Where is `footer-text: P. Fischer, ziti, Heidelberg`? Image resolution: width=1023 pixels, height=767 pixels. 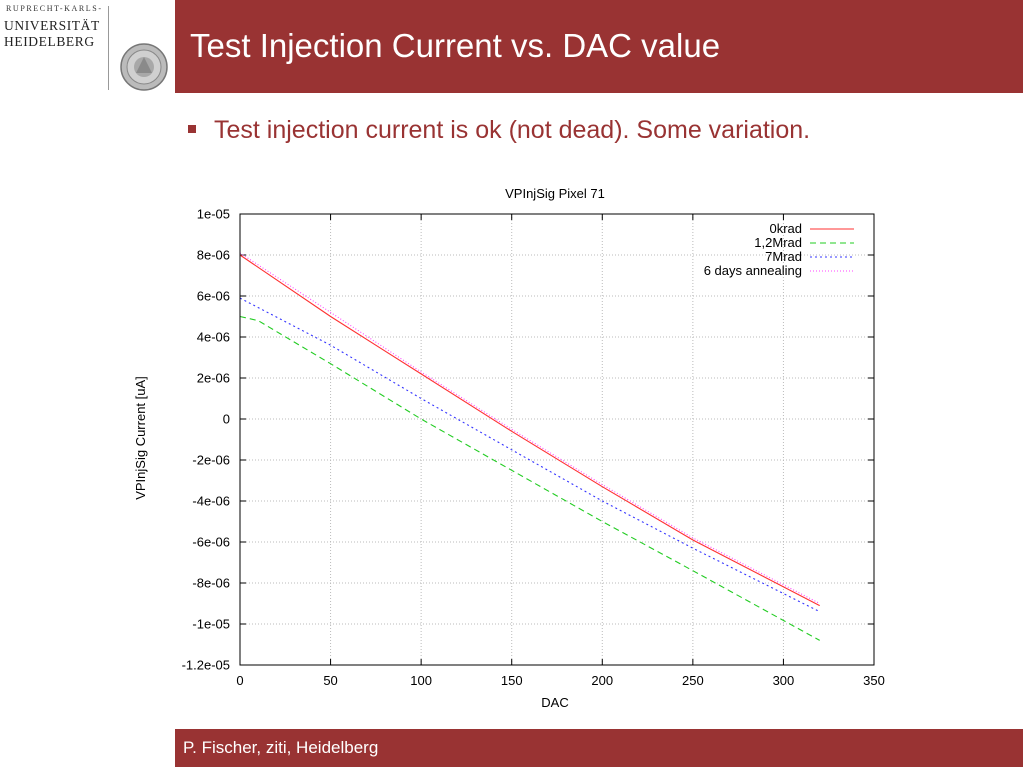
footer-text: P. Fischer, ziti, Heidelberg is located at coordinates (281, 747).